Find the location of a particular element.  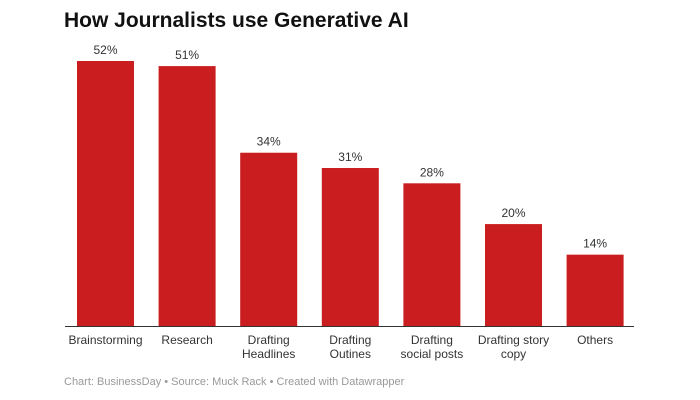

data-label: 20% is located at coordinates (513, 213).